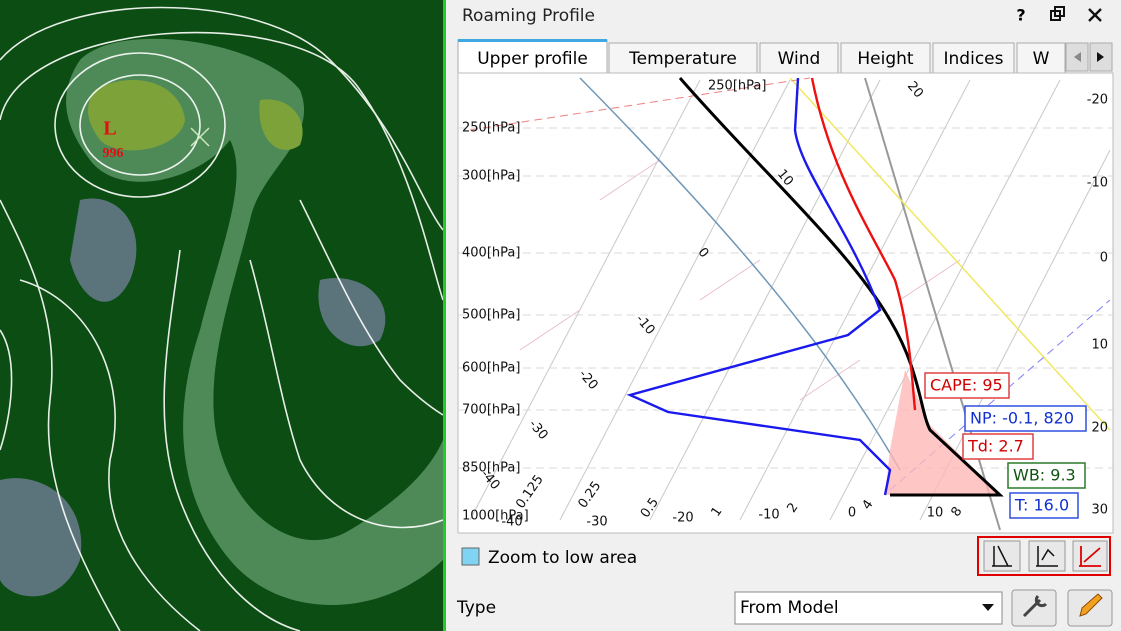  I want to click on tab-label: Indices, so click(974, 59).